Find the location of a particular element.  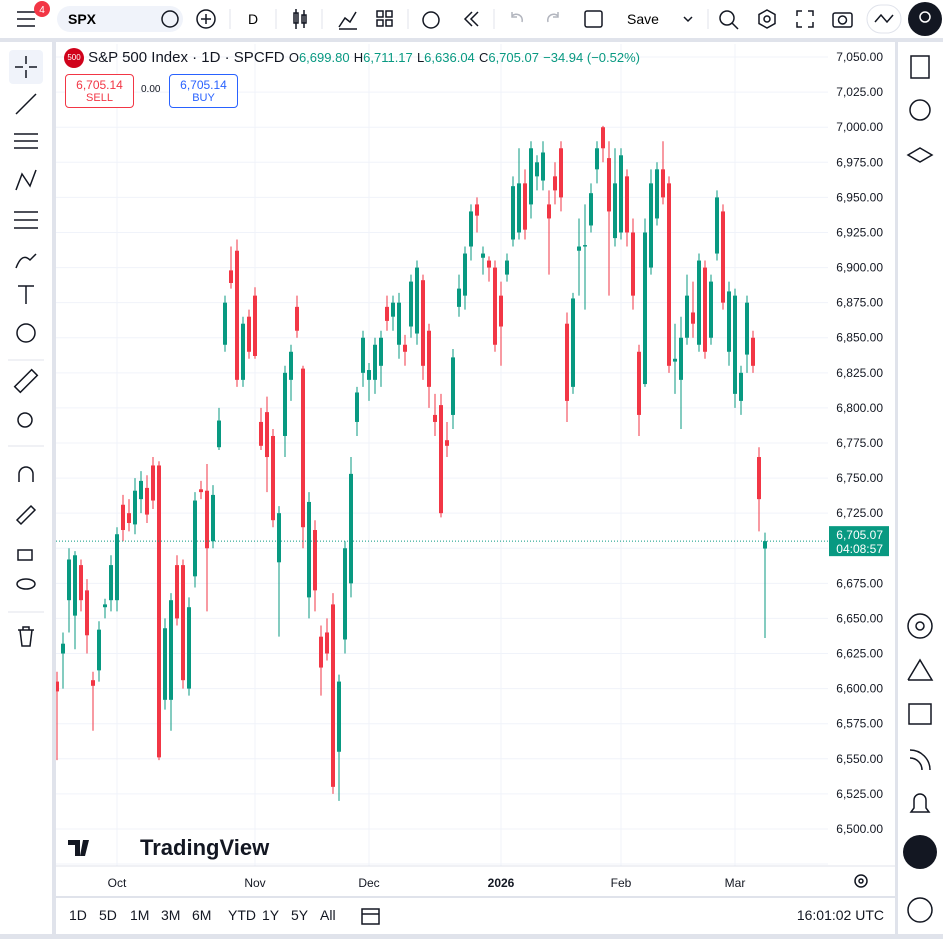

interval: D is located at coordinates (253, 19).